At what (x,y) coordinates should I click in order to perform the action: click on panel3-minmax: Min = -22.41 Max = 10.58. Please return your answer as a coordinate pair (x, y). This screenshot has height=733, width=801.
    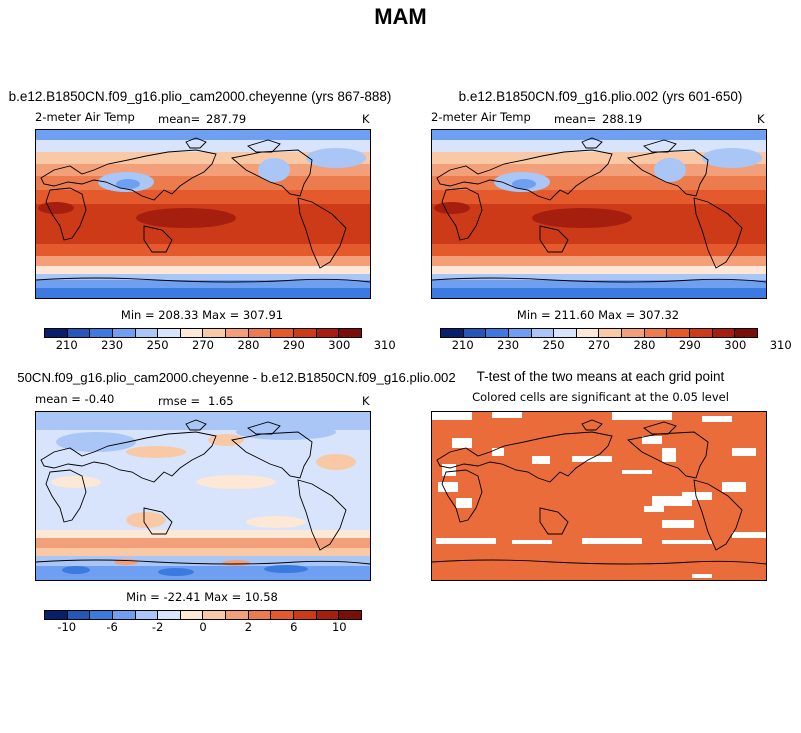
    Looking at the image, I should click on (202, 597).